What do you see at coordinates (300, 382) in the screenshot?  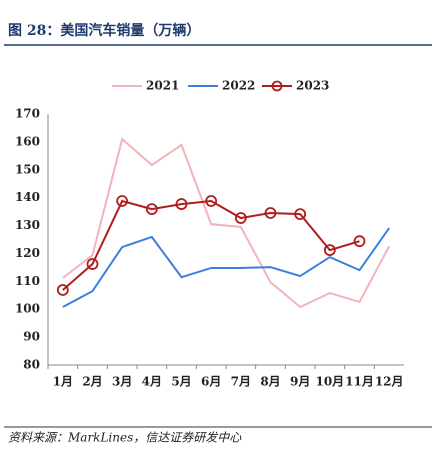 I see `x-tick-label: 9月` at bounding box center [300, 382].